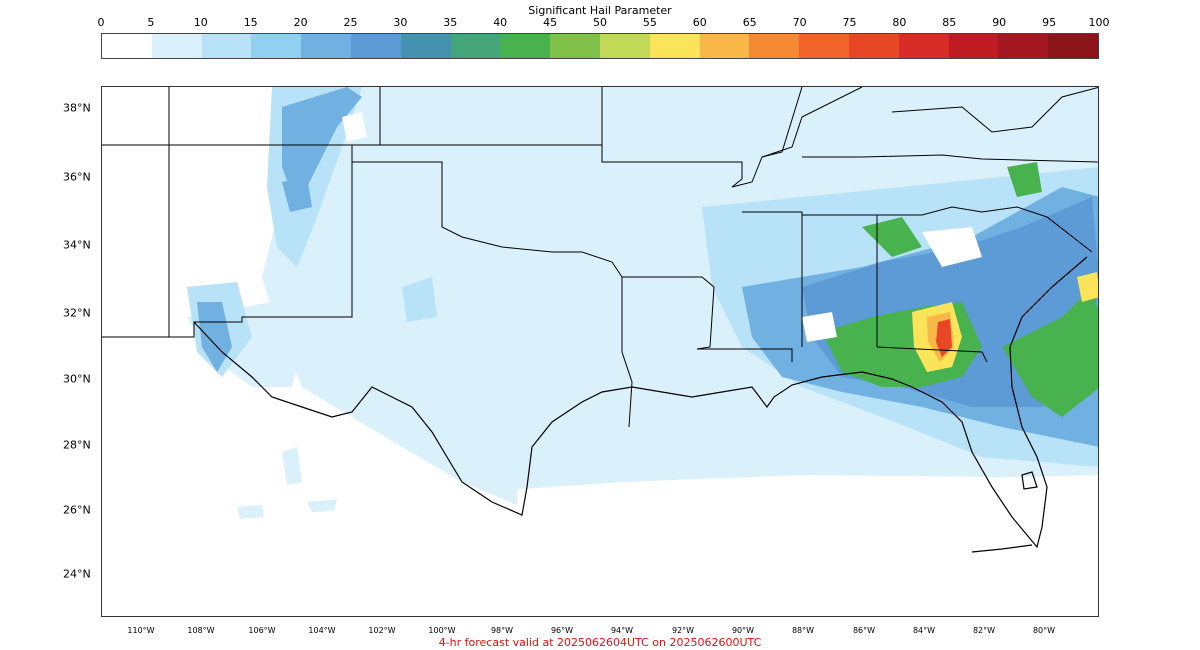 The width and height of the screenshot is (1200, 650). Describe the element at coordinates (200, 22) in the screenshot. I see `colorbar-tick: 10` at that location.